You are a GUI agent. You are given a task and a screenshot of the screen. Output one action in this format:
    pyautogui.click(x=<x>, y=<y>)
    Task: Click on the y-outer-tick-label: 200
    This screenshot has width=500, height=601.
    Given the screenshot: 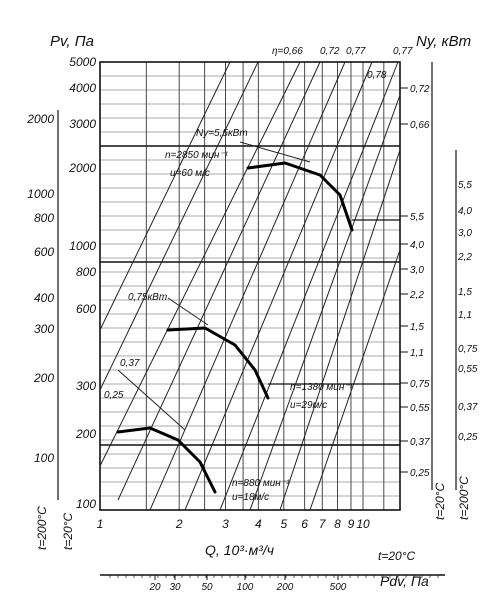 What is the action you would take?
    pyautogui.click(x=43, y=378)
    